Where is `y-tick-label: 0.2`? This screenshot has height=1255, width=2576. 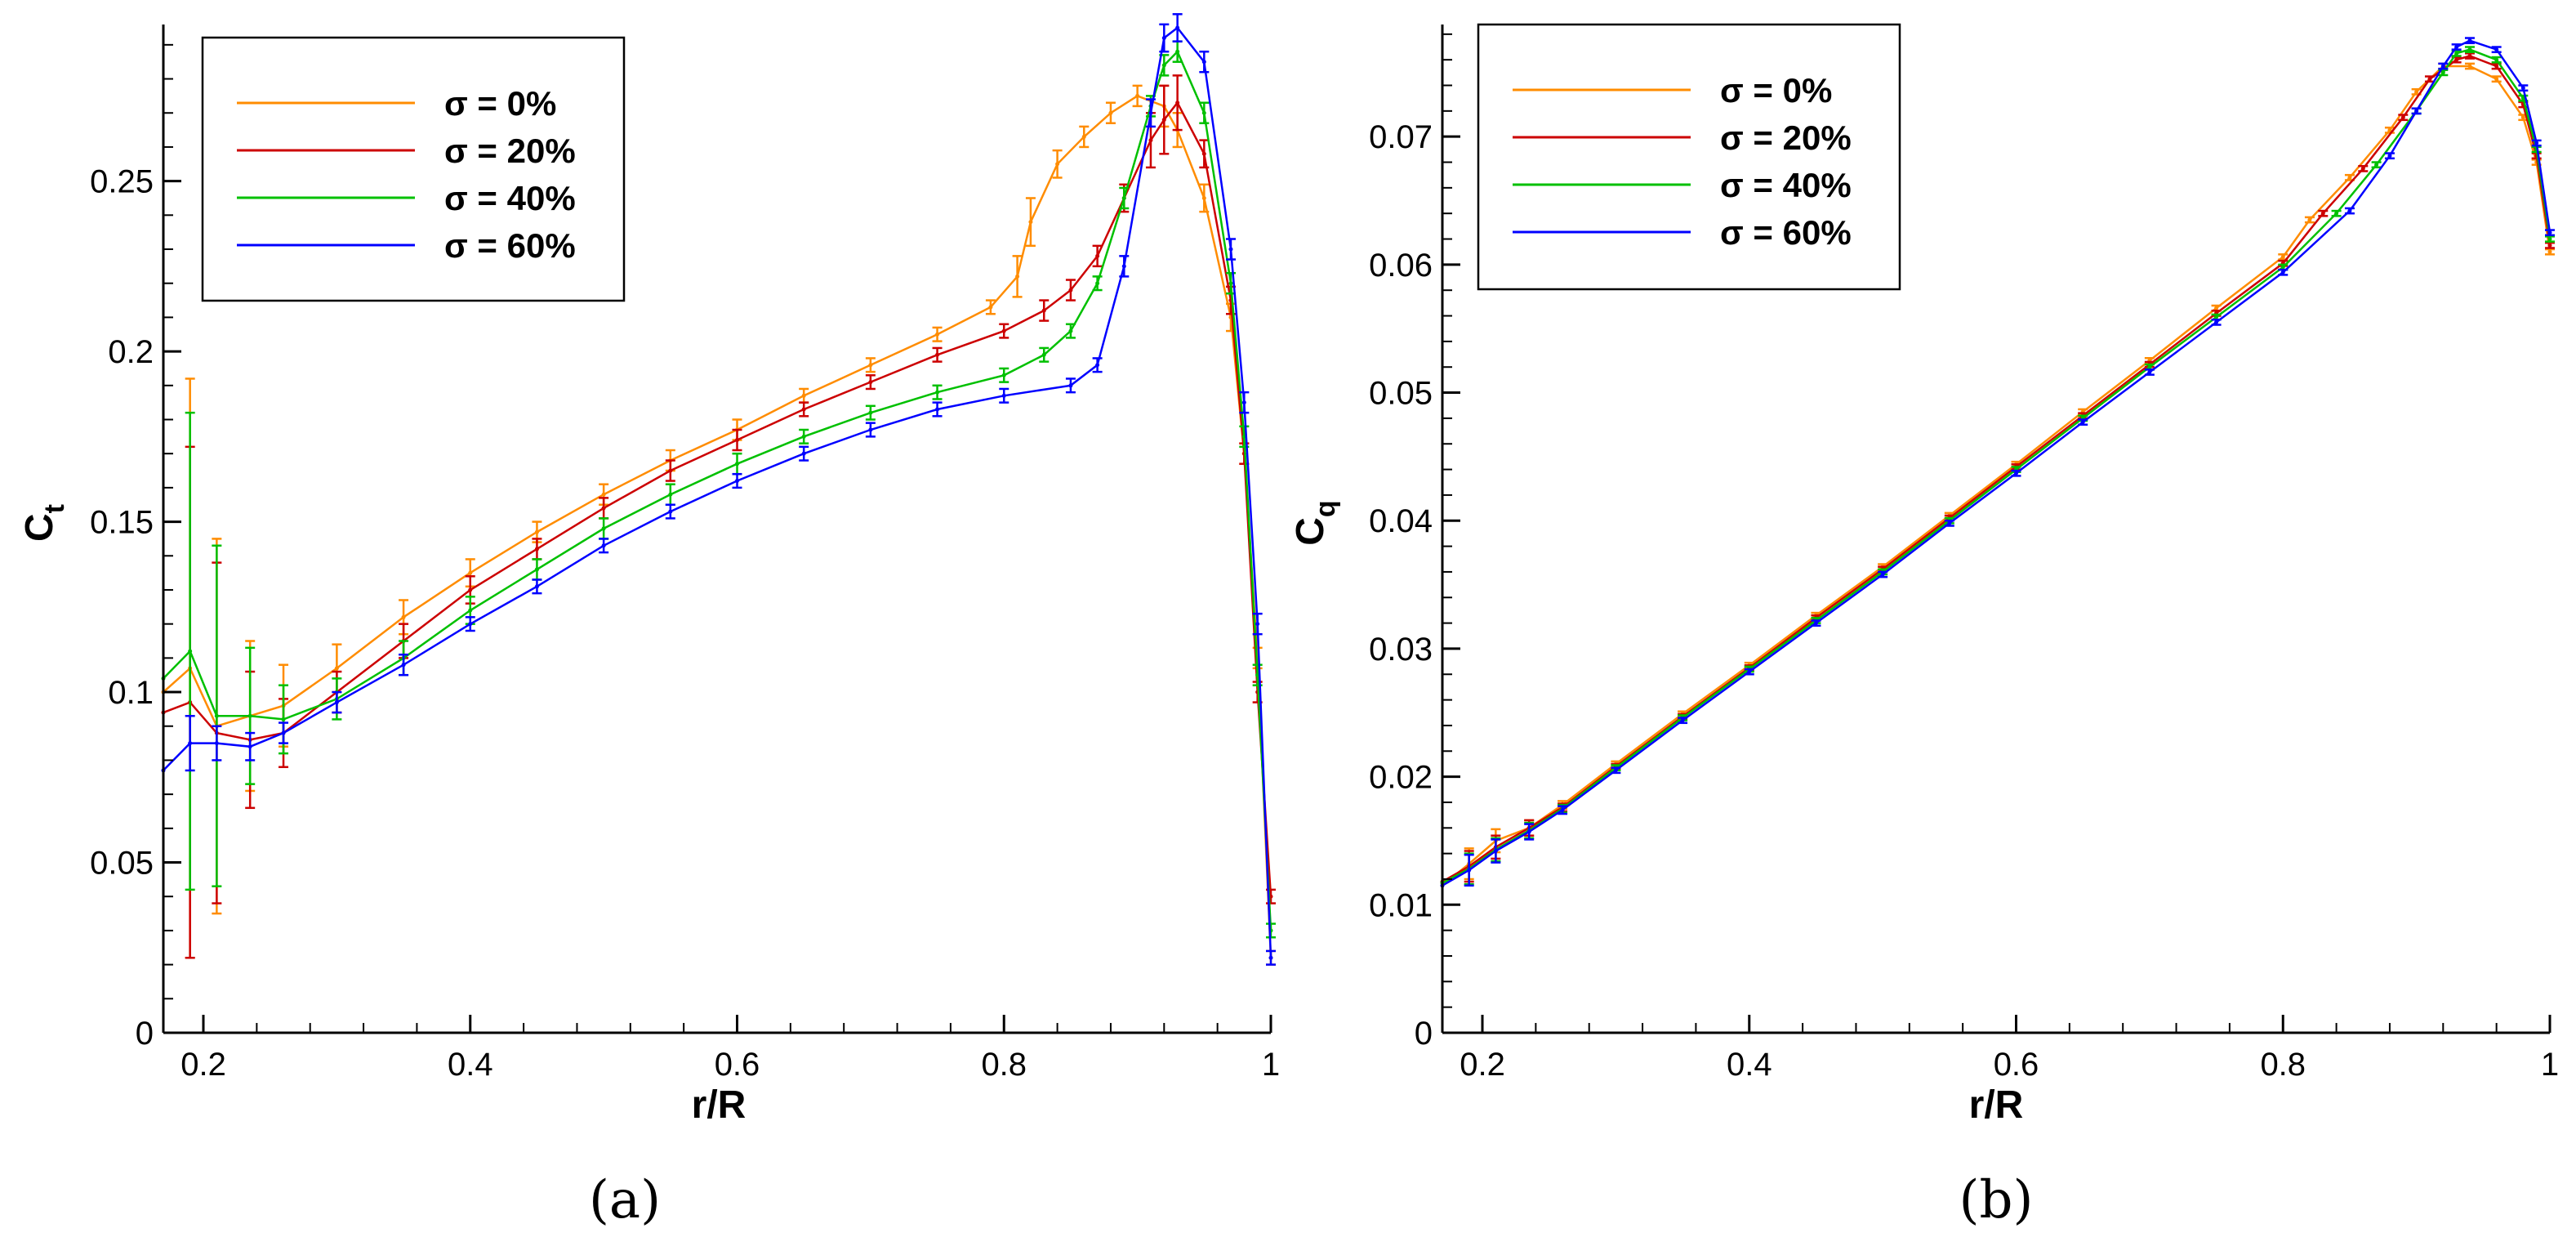
y-tick-label: 0.2 is located at coordinates (131, 352).